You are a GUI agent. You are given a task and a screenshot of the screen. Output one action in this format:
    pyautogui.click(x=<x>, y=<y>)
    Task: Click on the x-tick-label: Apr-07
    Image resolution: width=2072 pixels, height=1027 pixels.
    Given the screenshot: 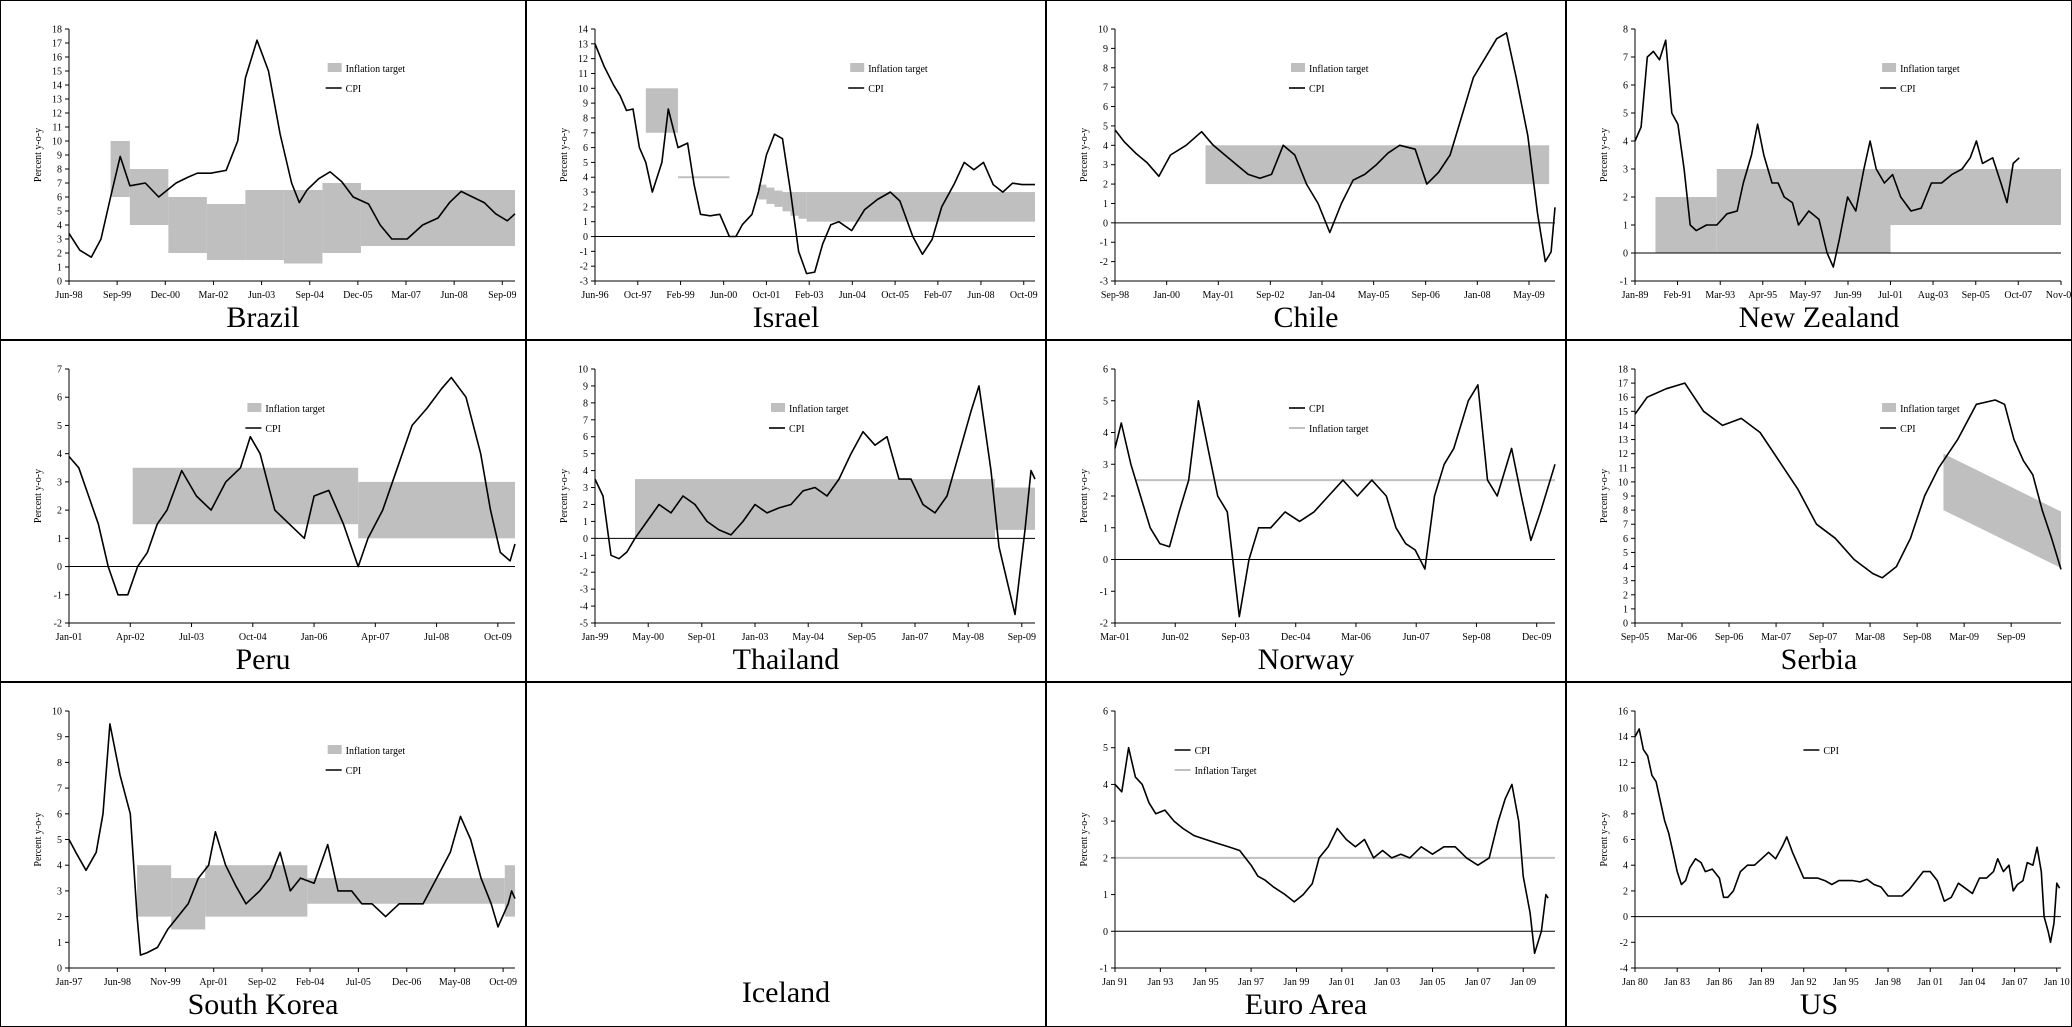 What is the action you would take?
    pyautogui.click(x=375, y=637)
    